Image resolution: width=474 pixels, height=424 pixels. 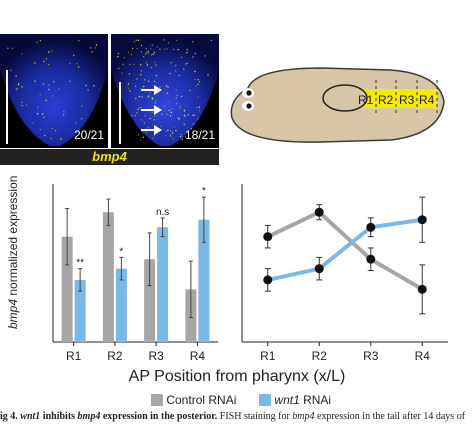 What do you see at coordinates (386, 100) in the screenshot?
I see `region-label-r2: R2` at bounding box center [386, 100].